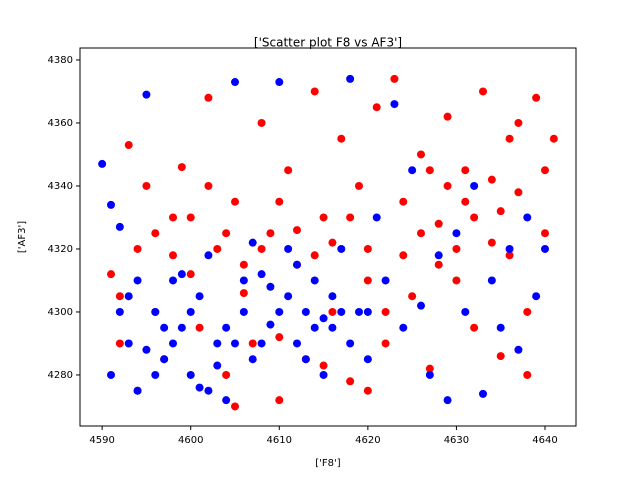 Image resolution: width=640 pixels, height=484 pixels. I want to click on y-tick-label: 4280, so click(60, 375).